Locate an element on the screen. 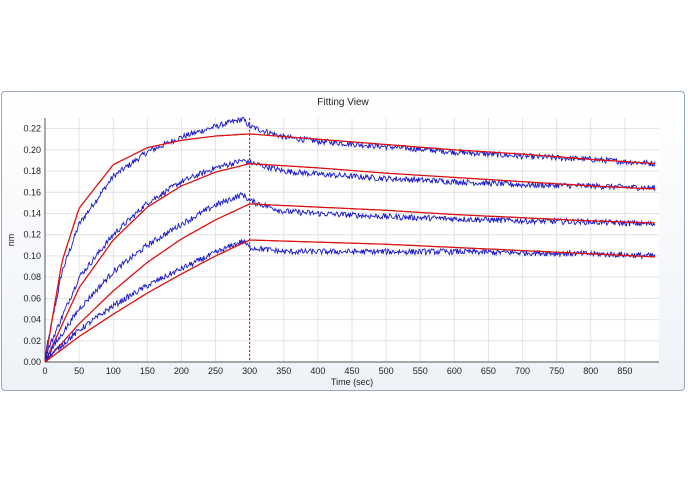 This screenshot has width=688, height=490. x-tick-label: 100 is located at coordinates (113, 371).